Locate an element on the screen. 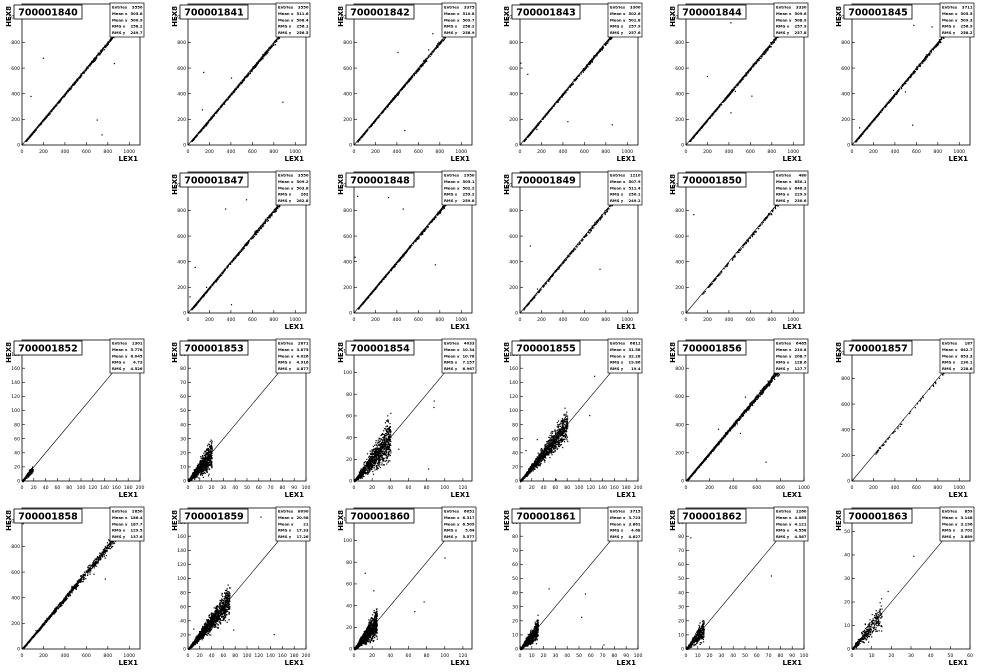 The height and width of the screenshot is (672, 996). stats-label: Mean y is located at coordinates (120, 19).